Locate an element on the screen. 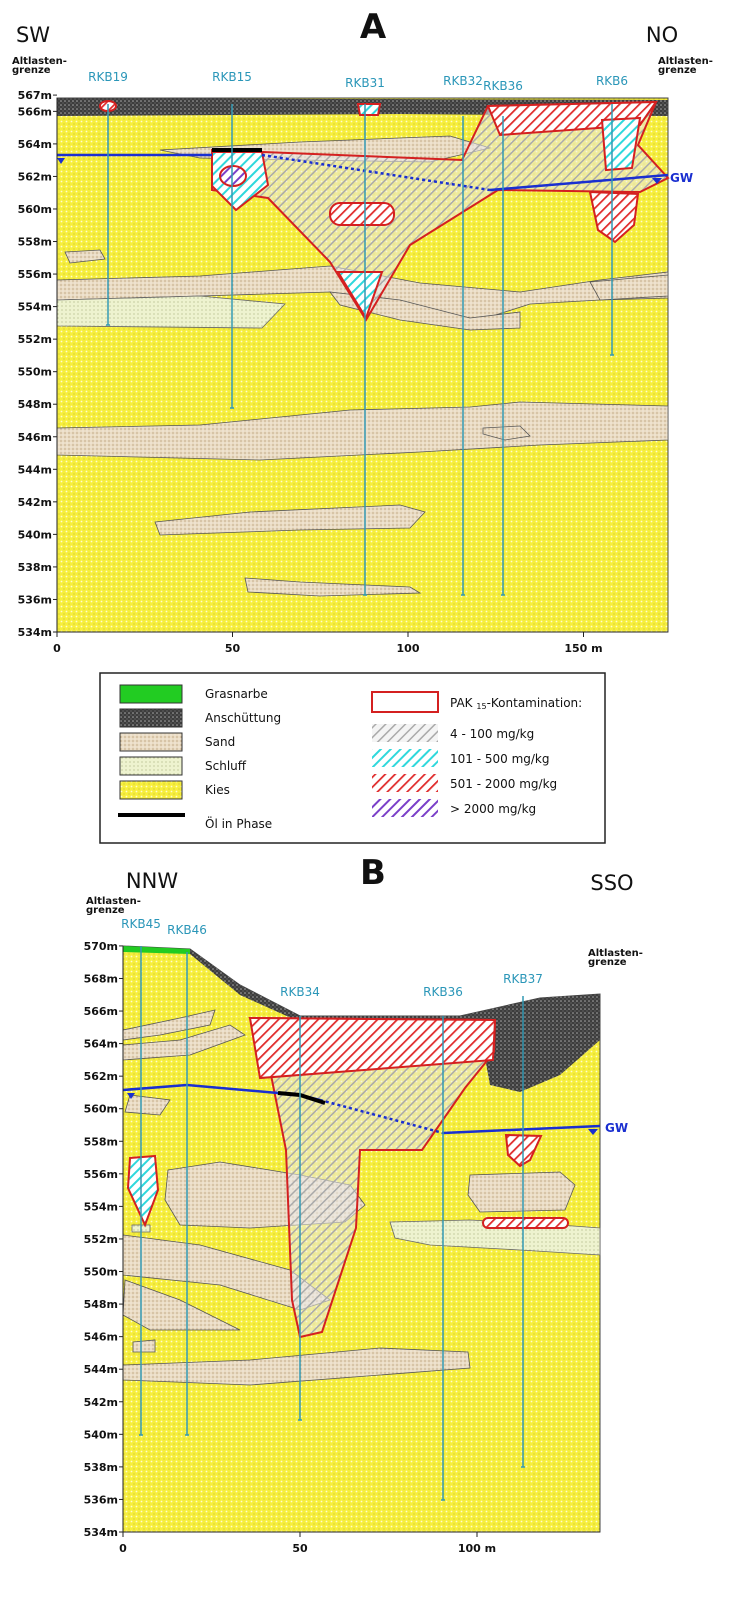  legend-label: PAK is located at coordinates (463, 703).